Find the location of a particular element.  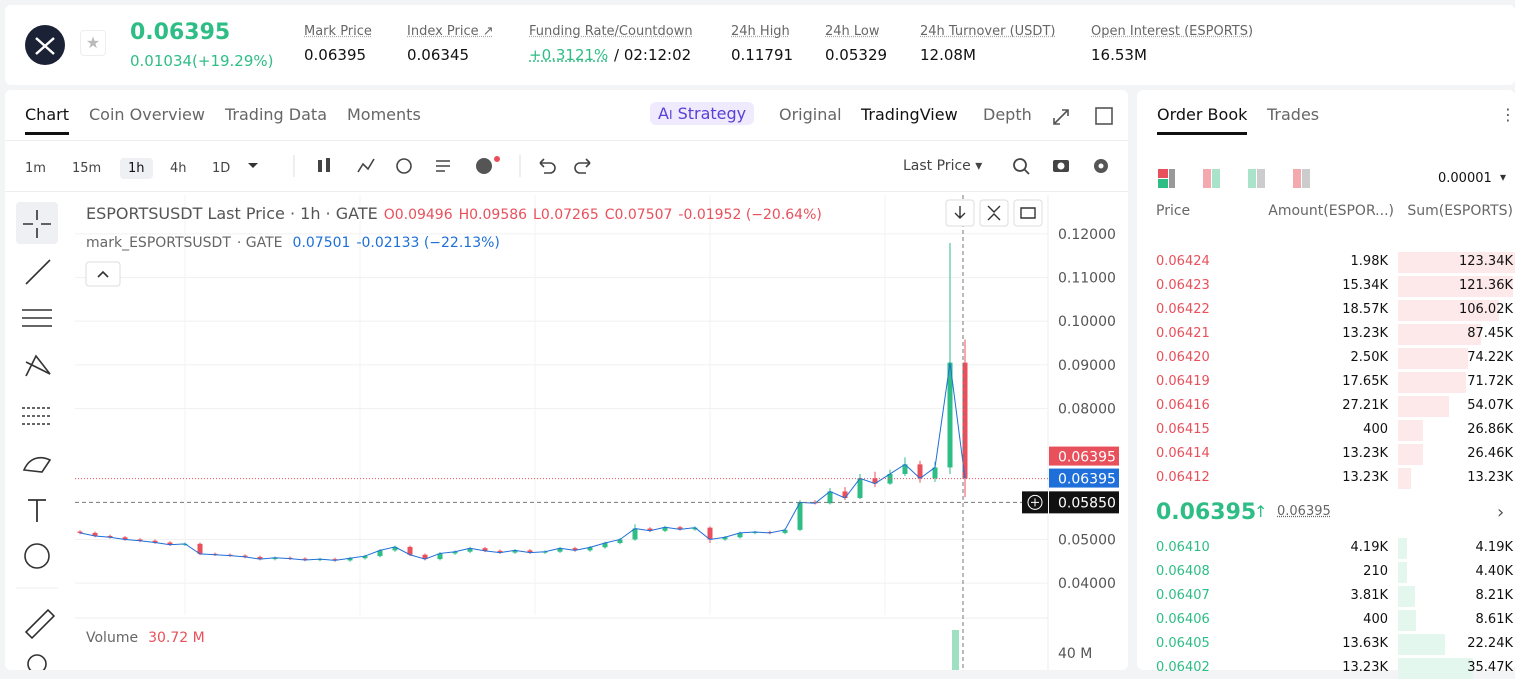

interval: 15m is located at coordinates (87, 168).